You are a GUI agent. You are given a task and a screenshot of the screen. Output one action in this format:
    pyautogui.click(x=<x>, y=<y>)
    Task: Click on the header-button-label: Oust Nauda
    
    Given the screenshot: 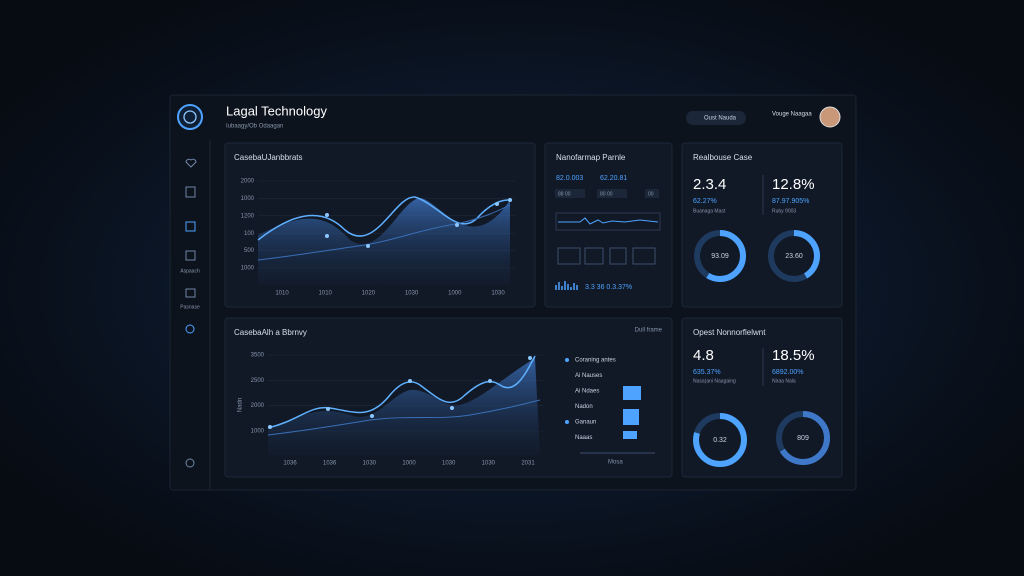 What is the action you would take?
    pyautogui.click(x=720, y=119)
    